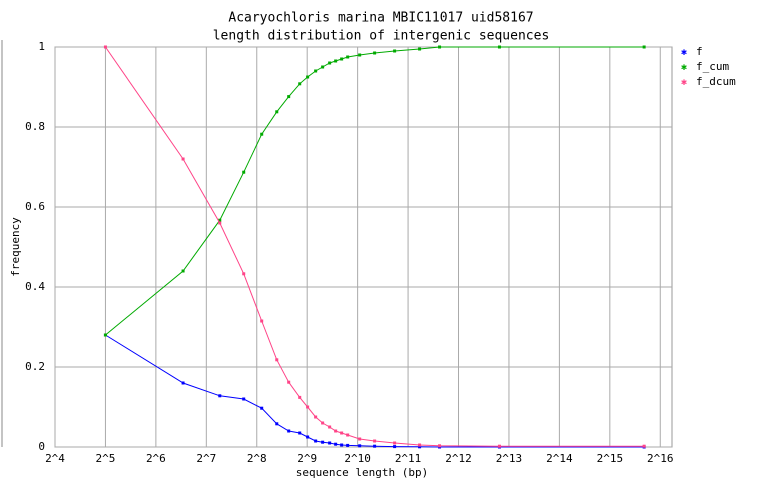 This screenshot has width=762, height=498. What do you see at coordinates (712, 66) in the screenshot?
I see `legend-label: f_cum` at bounding box center [712, 66].